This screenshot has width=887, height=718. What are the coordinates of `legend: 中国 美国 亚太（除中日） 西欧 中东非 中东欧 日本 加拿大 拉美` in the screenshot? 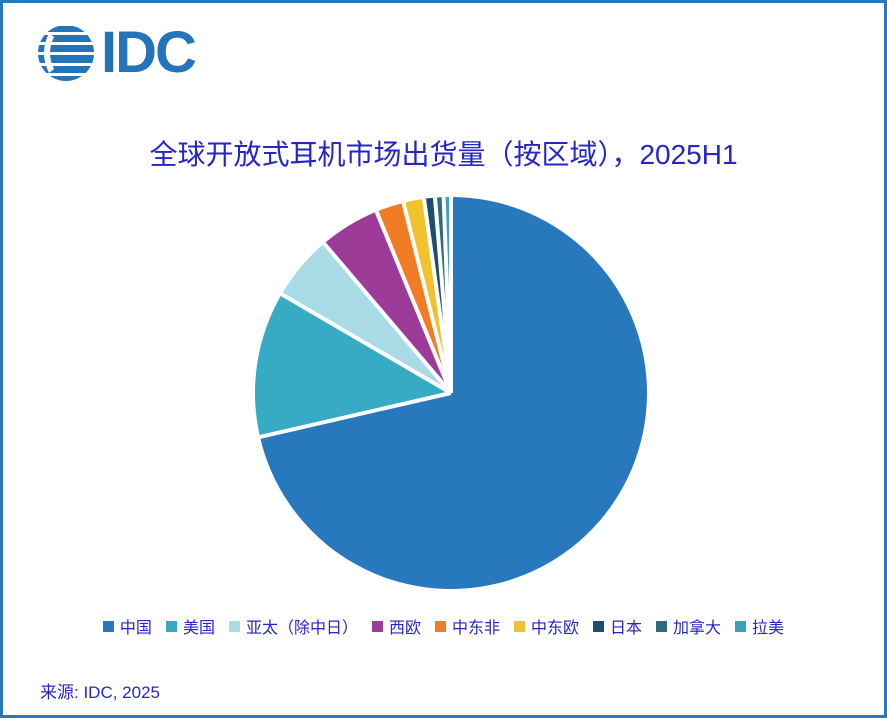 It's located at (443, 626).